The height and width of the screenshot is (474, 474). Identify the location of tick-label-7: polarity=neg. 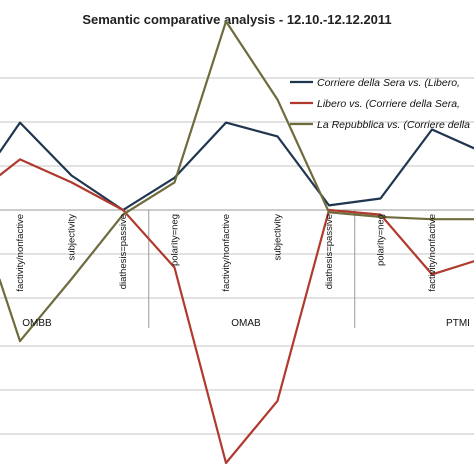
(381, 240).